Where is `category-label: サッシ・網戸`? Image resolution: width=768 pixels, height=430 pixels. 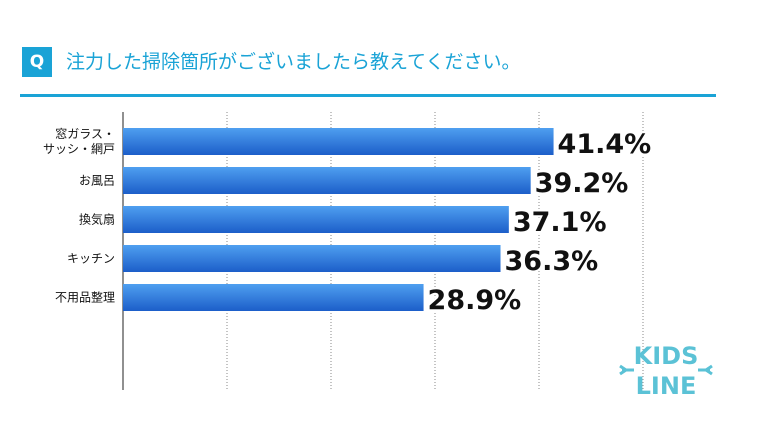
category-label: サッシ・網戸 is located at coordinates (79, 149).